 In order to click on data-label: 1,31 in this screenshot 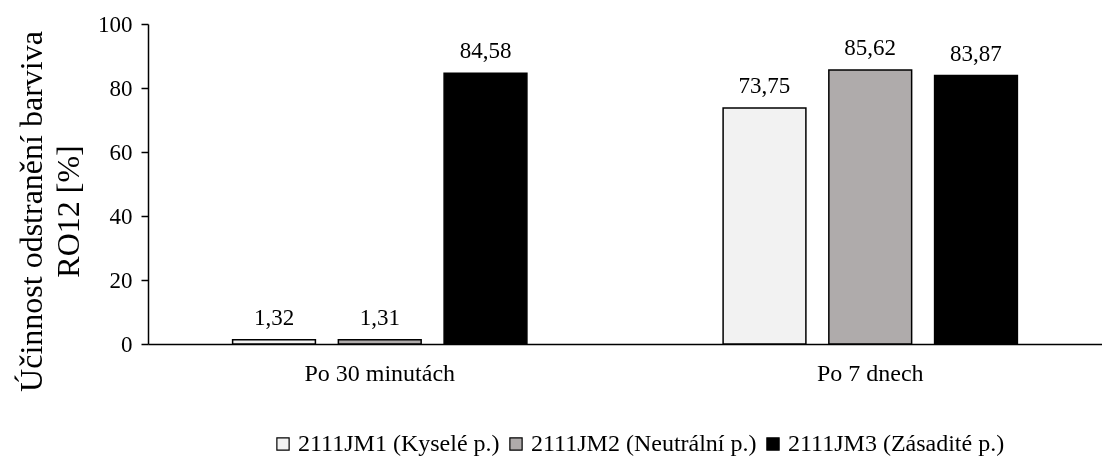, I will do `click(379, 317)`.